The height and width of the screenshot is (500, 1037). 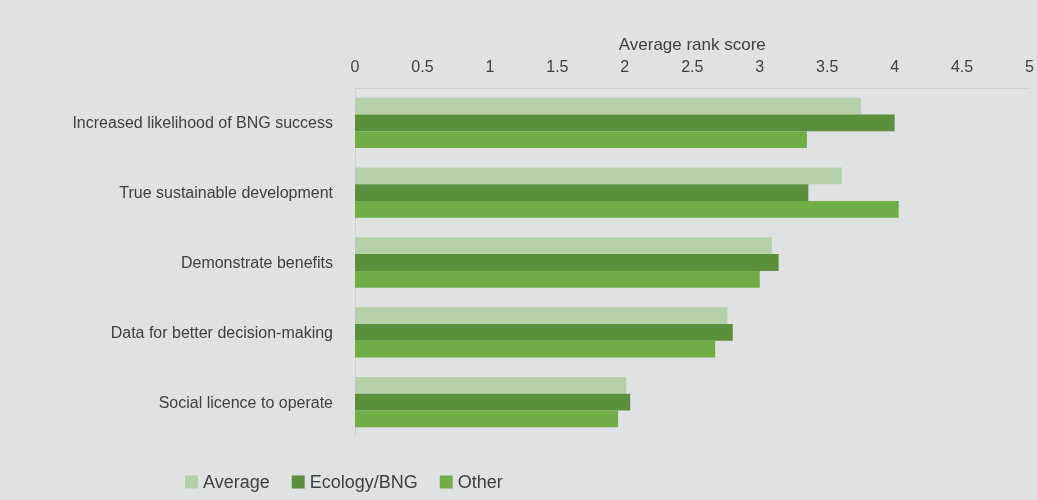 I want to click on y-tick-label: Demonstrate benefits, so click(x=256, y=262).